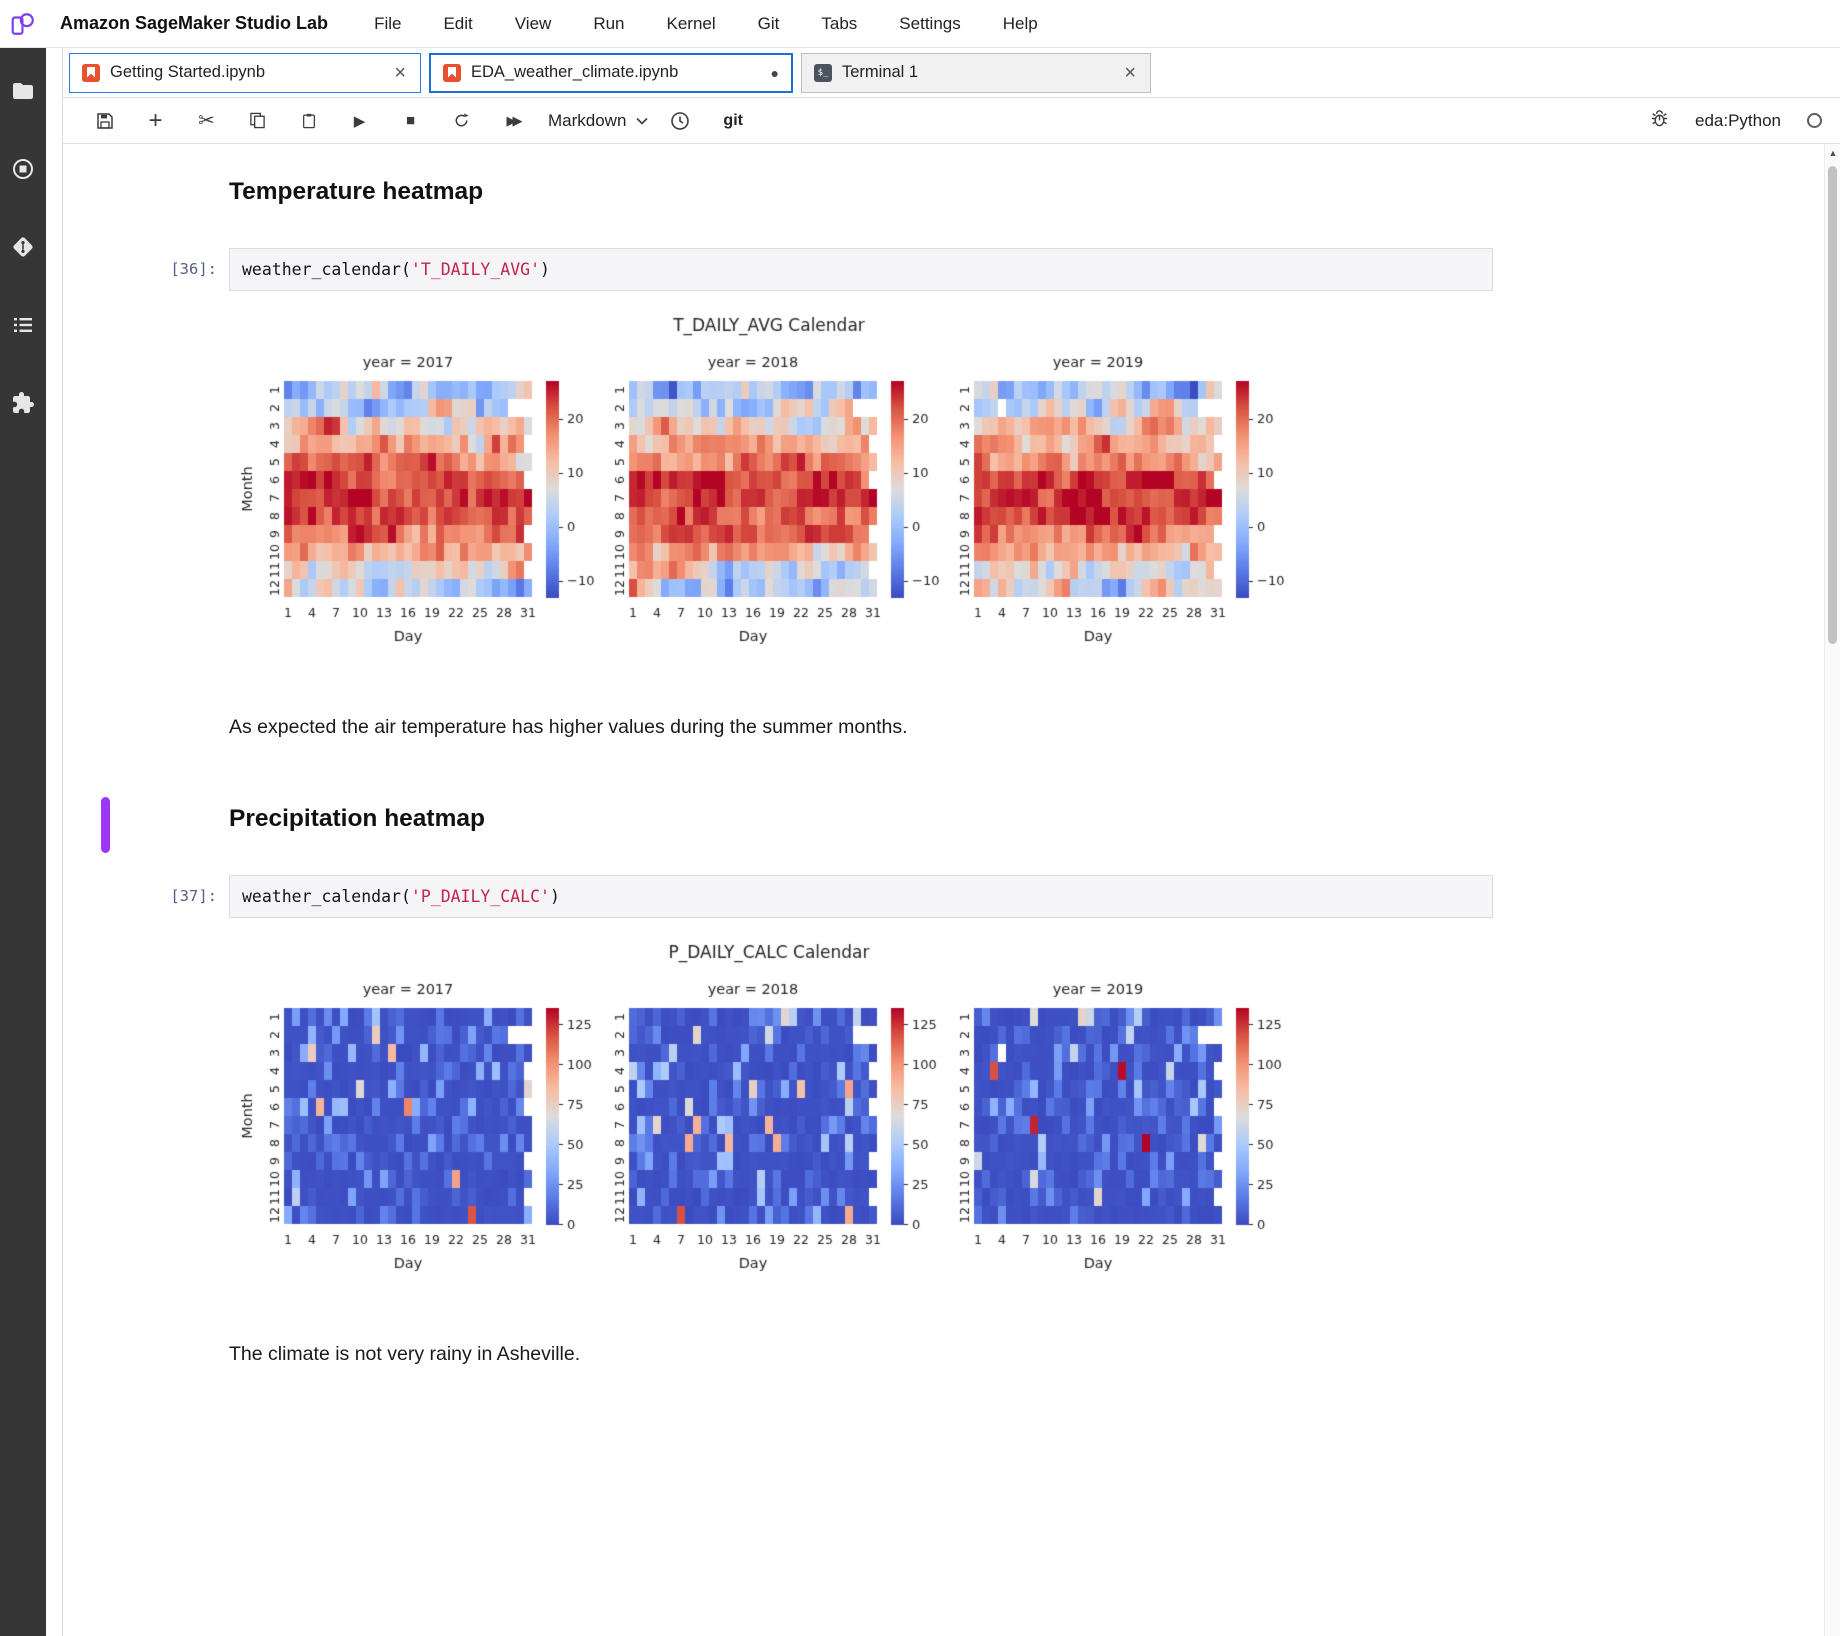 The image size is (1840, 1636). I want to click on tab-eda-weather-climate: EDA_weather_climate.ipynb ●, so click(611, 72).